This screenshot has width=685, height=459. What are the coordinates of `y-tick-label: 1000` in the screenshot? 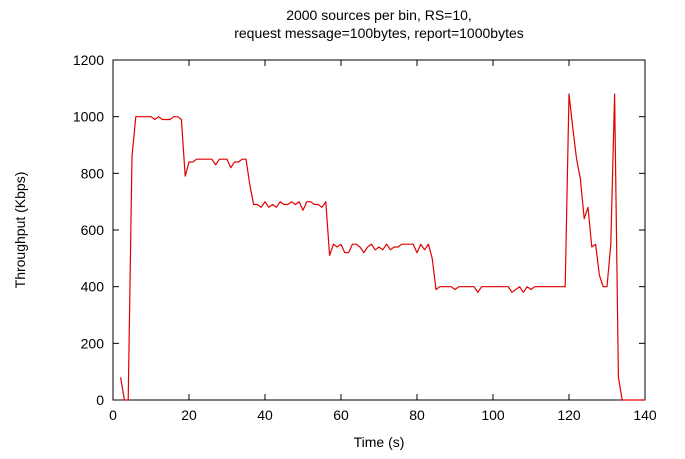 It's located at (88, 117).